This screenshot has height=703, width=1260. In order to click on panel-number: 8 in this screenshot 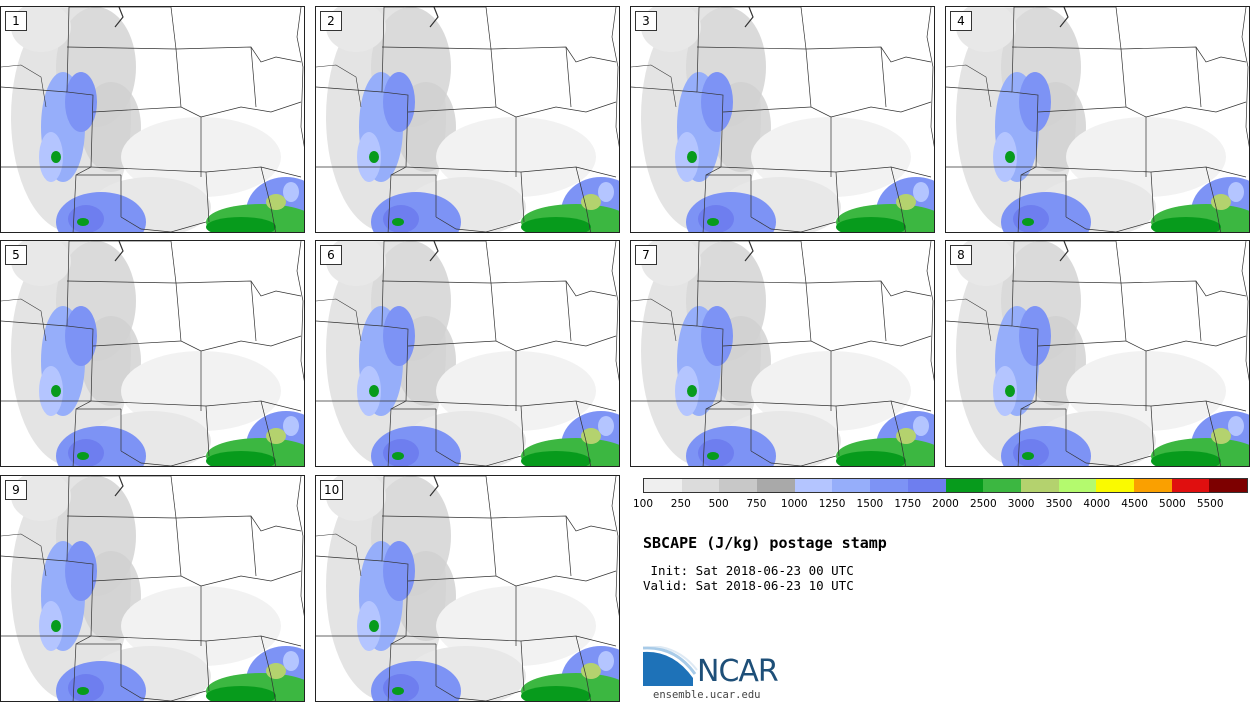, I will do `click(961, 255)`.